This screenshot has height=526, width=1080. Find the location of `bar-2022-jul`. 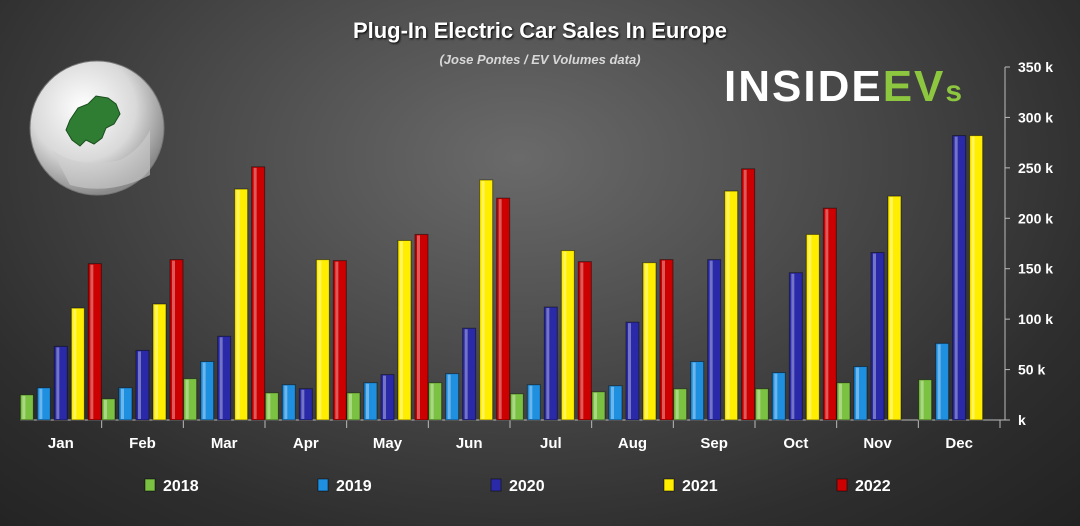

bar-2022-jul is located at coordinates (584, 341).